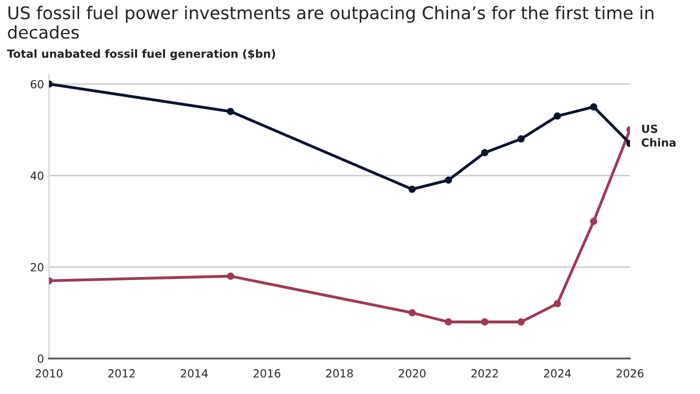 This screenshot has height=394, width=700. I want to click on x-tick-label: 2026, so click(630, 373).